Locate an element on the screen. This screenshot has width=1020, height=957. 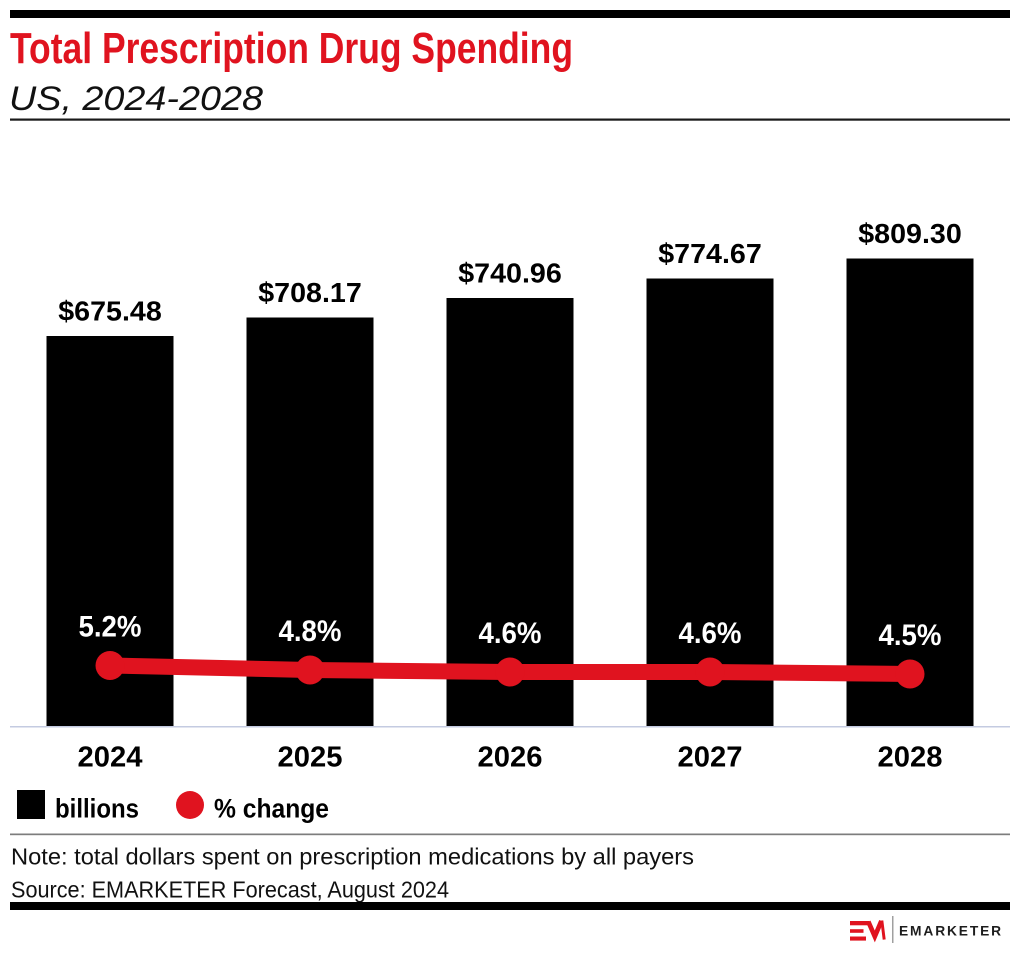
svg-text: 2025 is located at coordinates (310, 758).